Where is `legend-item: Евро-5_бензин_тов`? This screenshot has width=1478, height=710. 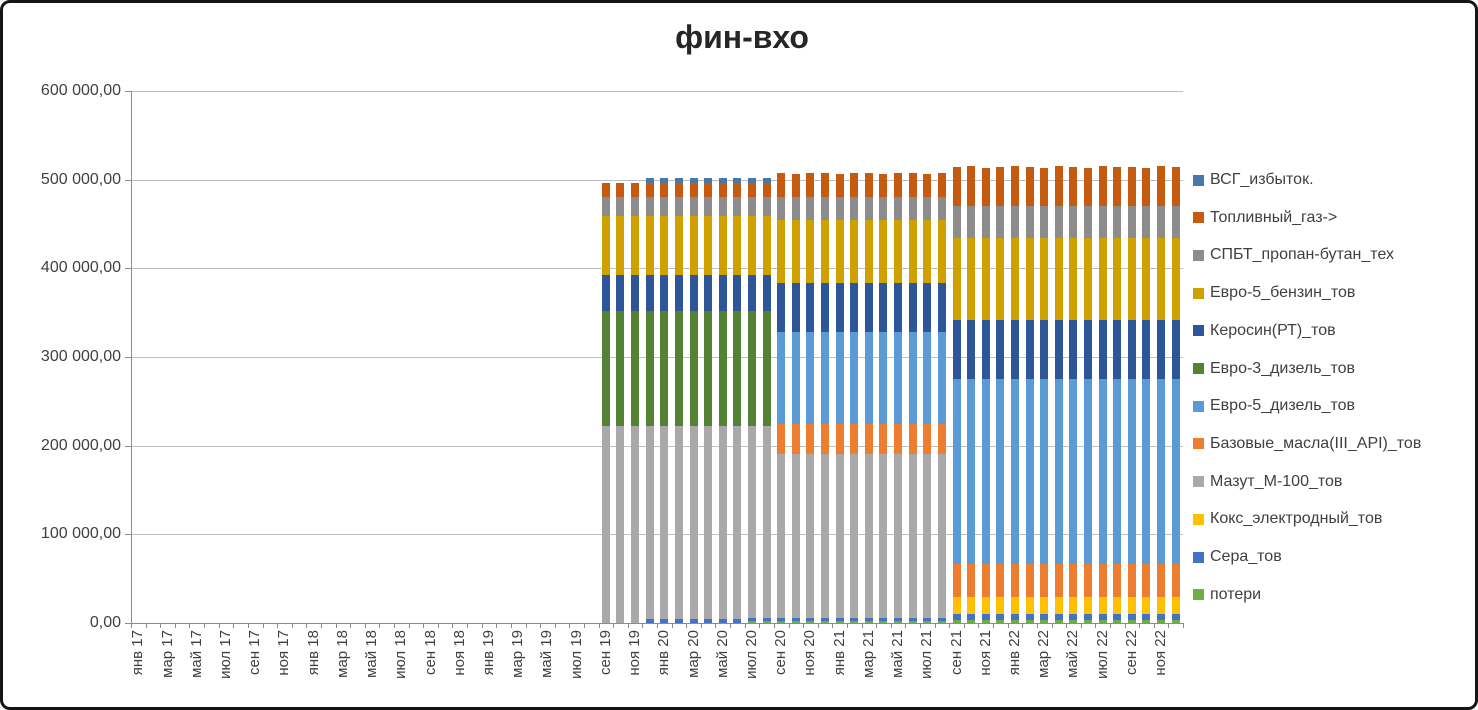
legend-item: Евро-5_бензин_тов is located at coordinates (1274, 293).